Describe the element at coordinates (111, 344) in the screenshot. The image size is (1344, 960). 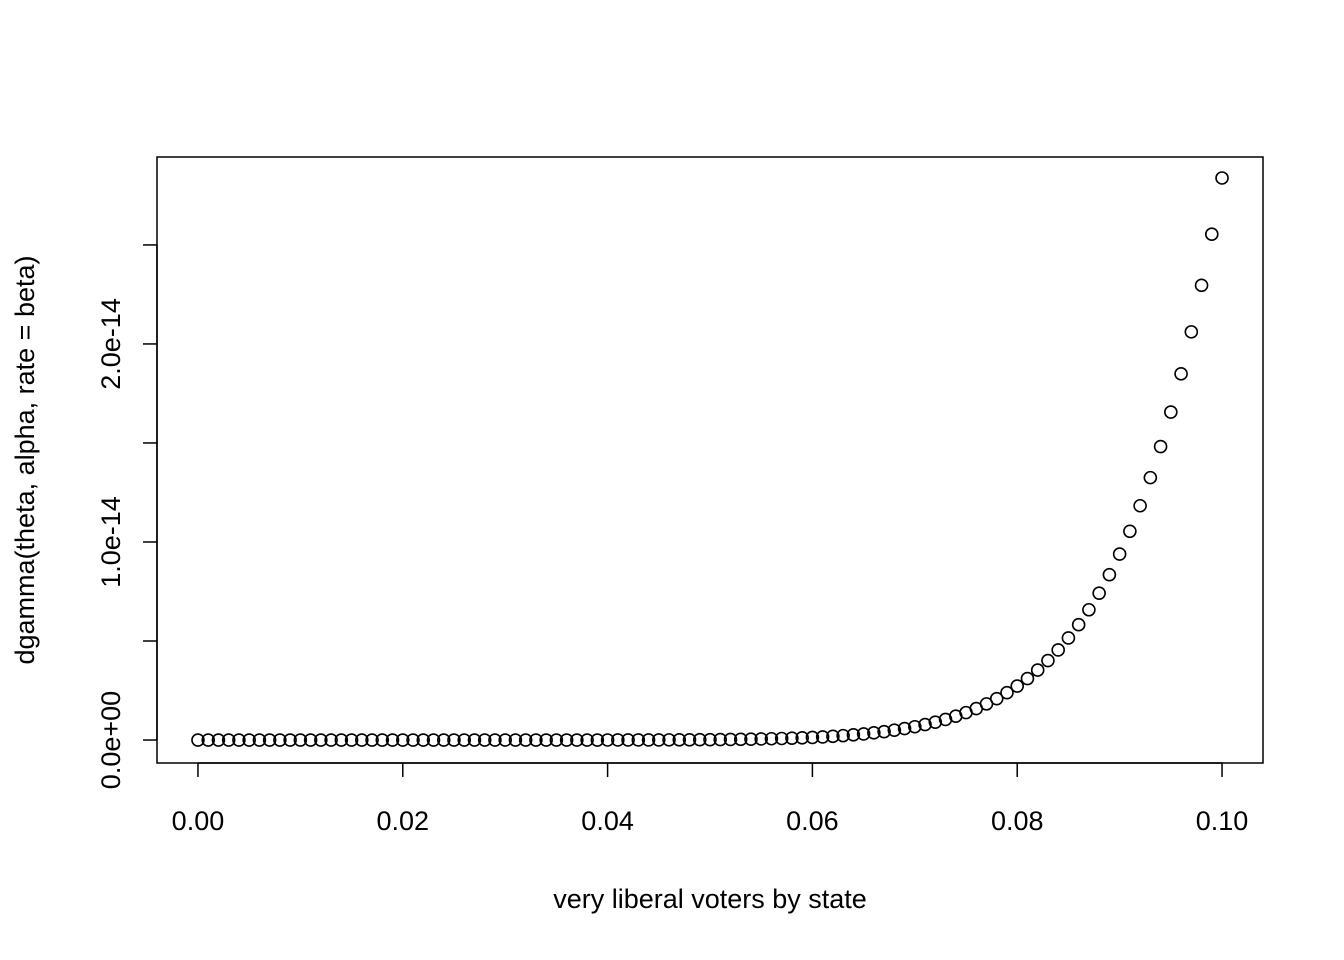
I see `y-tick-label: 2.0e-14` at that location.